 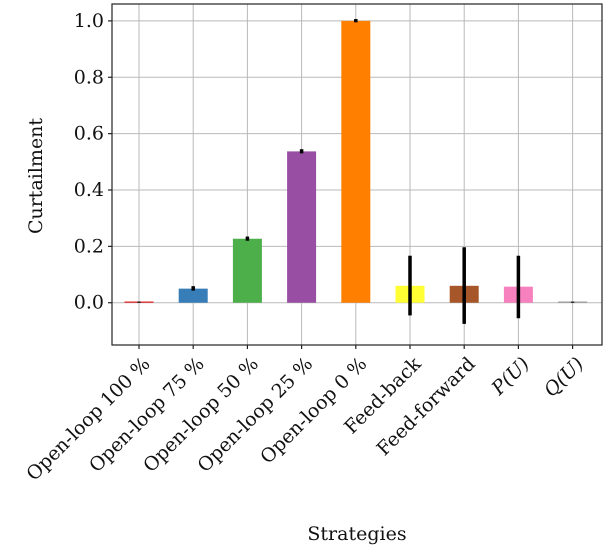 What do you see at coordinates (426, 406) in the screenshot?
I see `x-tick-label: Feed-forward` at bounding box center [426, 406].